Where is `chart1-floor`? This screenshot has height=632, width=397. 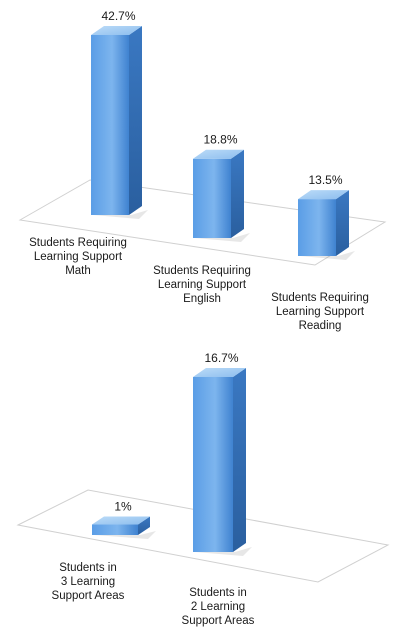
chart1-floor is located at coordinates (202, 222).